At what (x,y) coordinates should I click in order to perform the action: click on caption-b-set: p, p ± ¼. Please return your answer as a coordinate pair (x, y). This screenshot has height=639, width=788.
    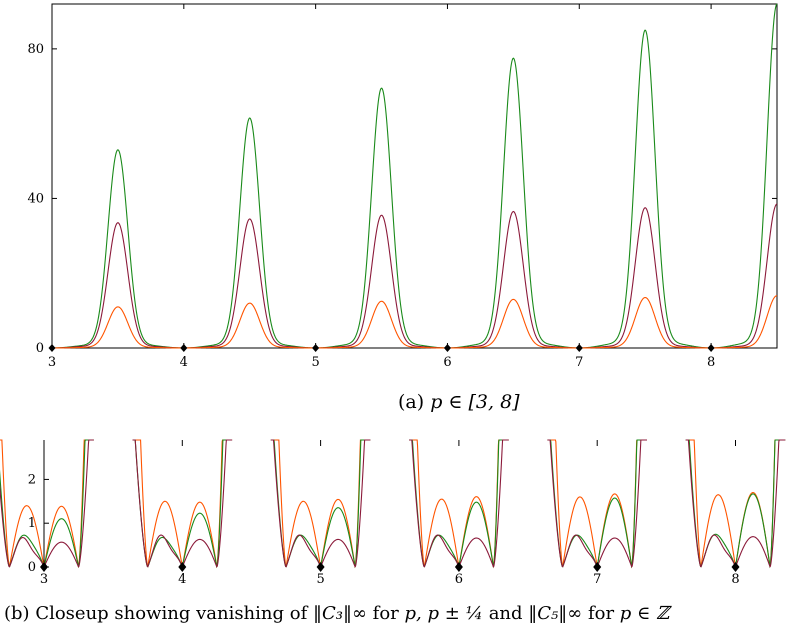
    Looking at the image, I should click on (443, 613).